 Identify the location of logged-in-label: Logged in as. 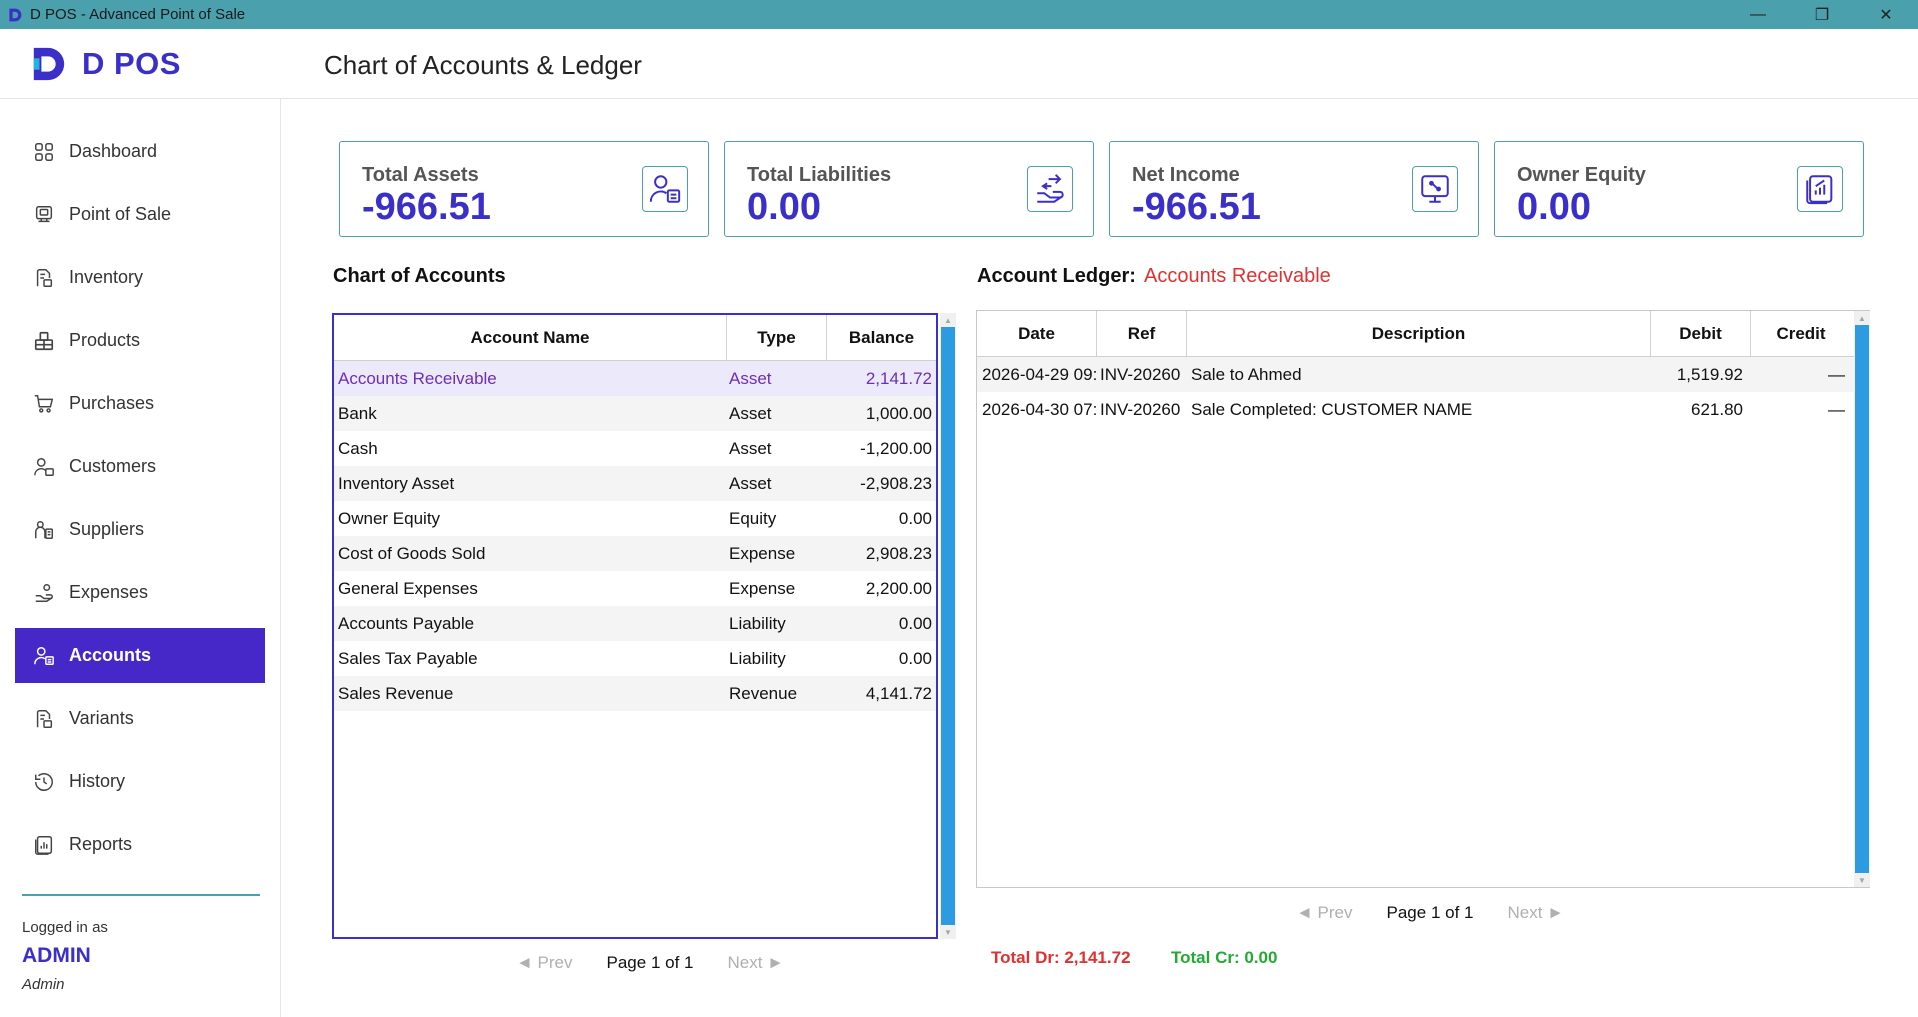
(65, 927).